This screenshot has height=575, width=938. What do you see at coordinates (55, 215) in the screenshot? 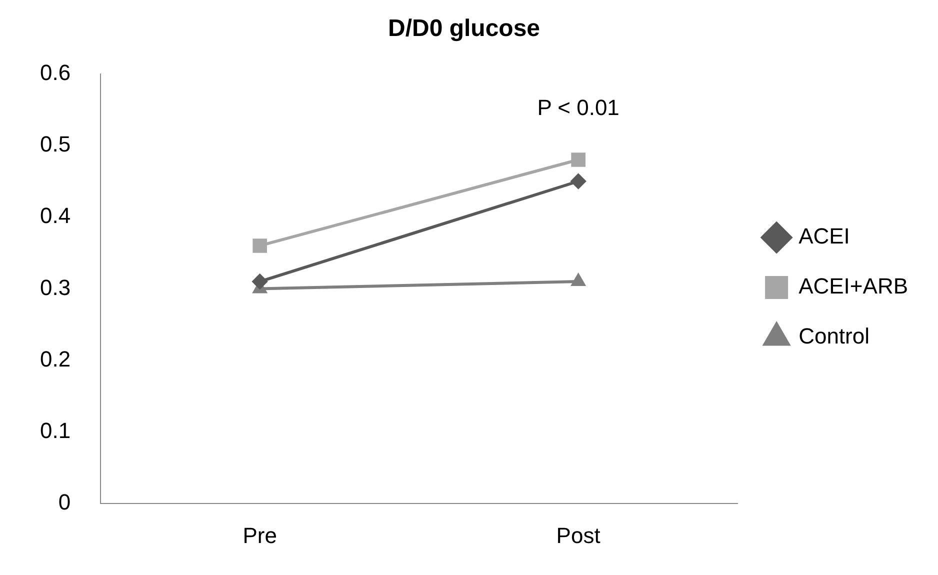
I see `y-tick-label: 0.4` at bounding box center [55, 215].